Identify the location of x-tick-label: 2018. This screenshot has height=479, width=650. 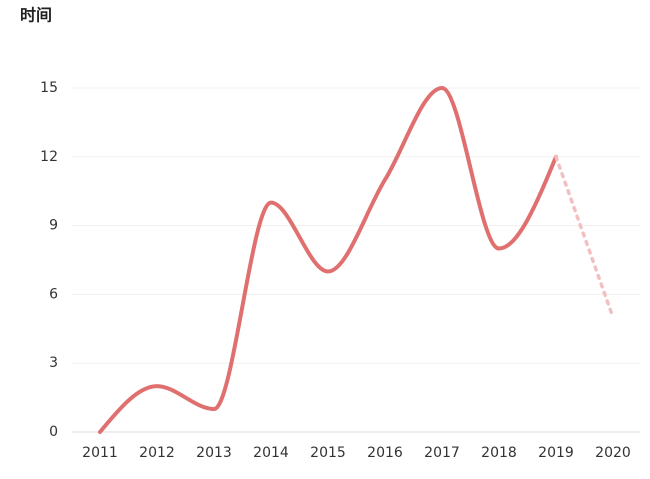
(499, 453).